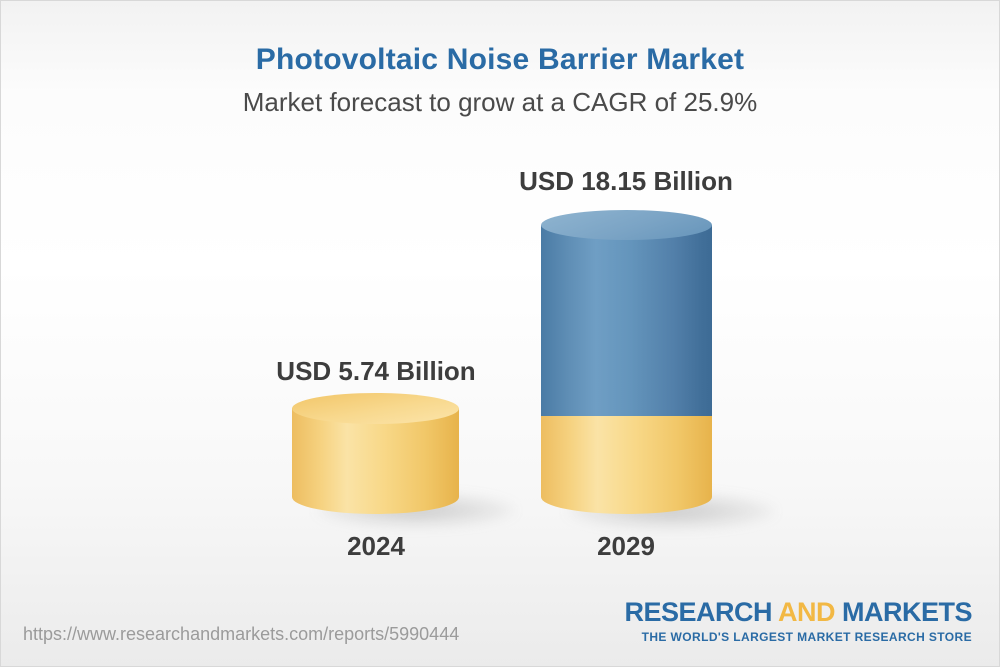 Image resolution: width=1000 pixels, height=667 pixels. What do you see at coordinates (375, 461) in the screenshot?
I see `cylinder-2024-body` at bounding box center [375, 461].